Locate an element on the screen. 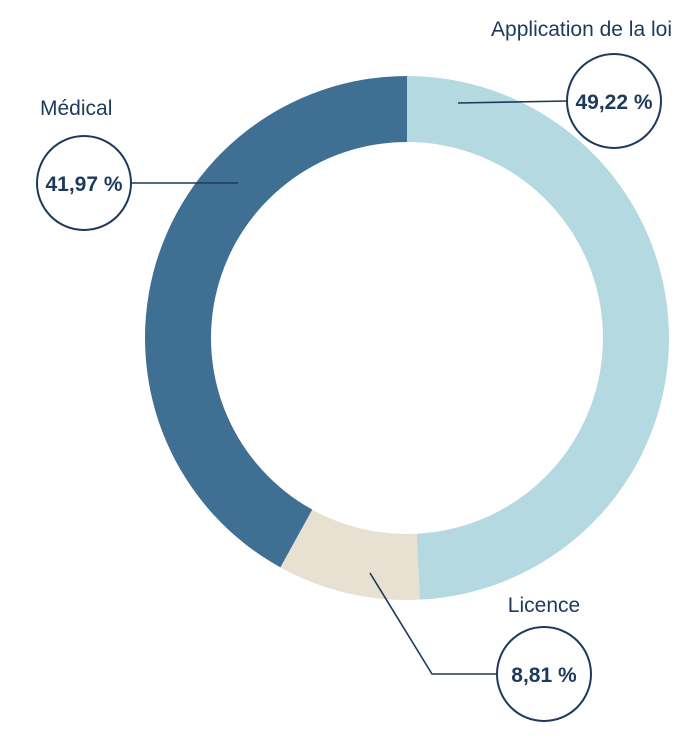 The height and width of the screenshot is (742, 700). value-label-medical: 41,97 % is located at coordinates (83, 184).